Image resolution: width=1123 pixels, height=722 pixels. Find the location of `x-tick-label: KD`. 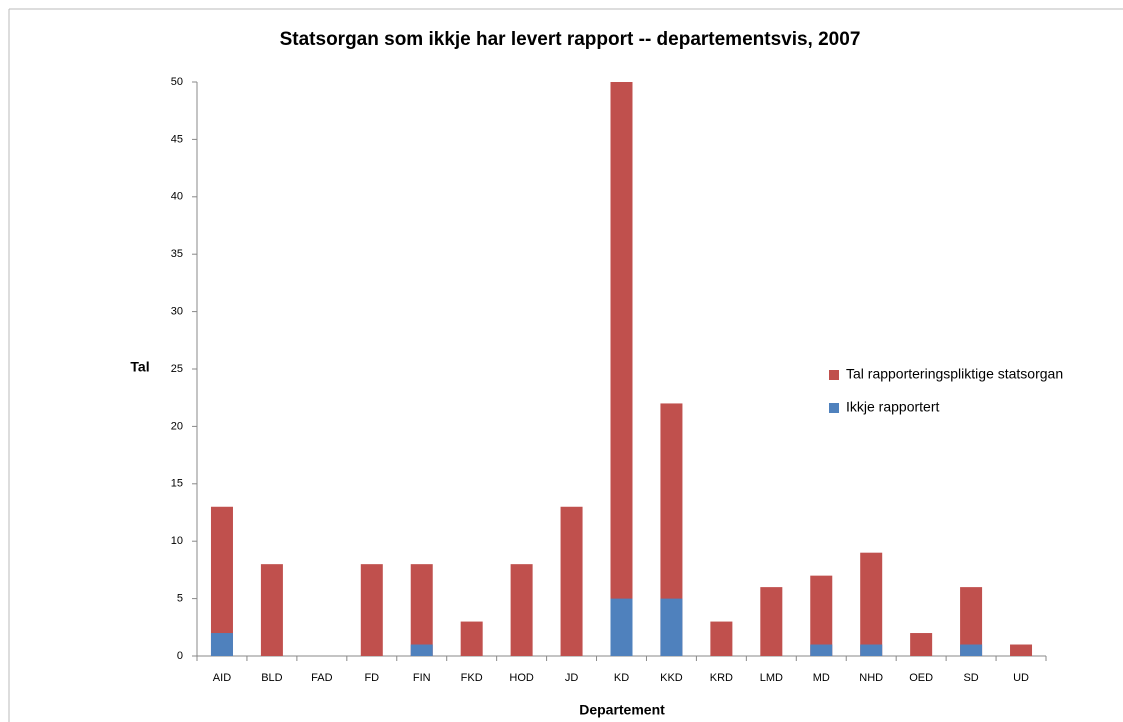

x-tick-label: KD is located at coordinates (621, 678).